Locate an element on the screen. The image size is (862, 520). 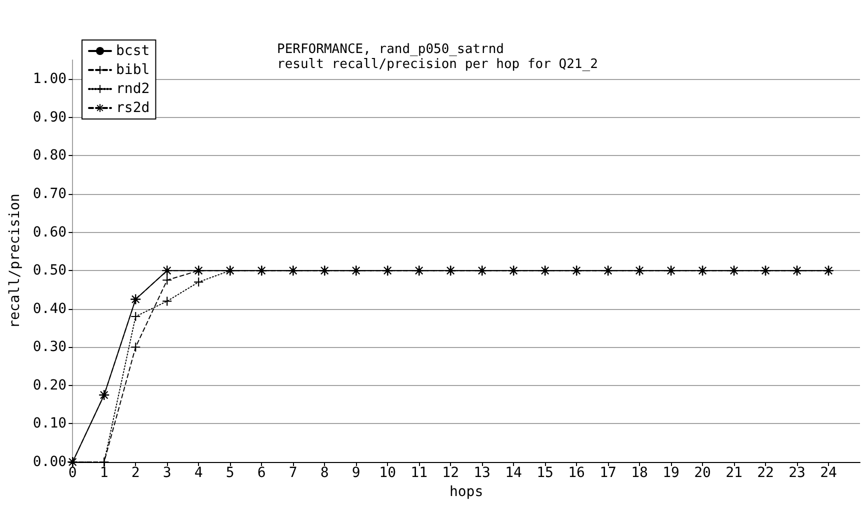
y-tick-label: 0.50 is located at coordinates (49, 270).